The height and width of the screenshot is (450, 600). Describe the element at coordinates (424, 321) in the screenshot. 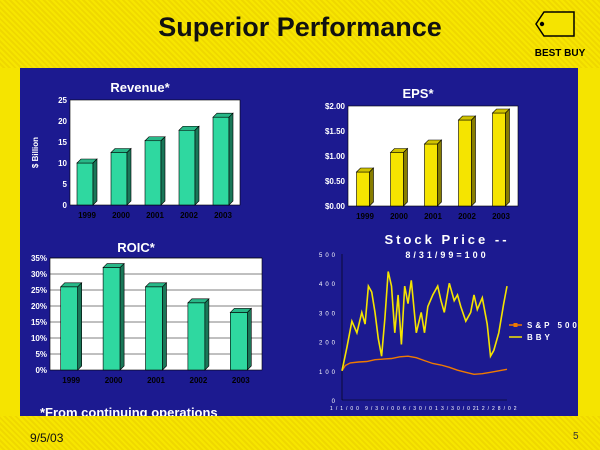

I see `series-line-bby` at that location.